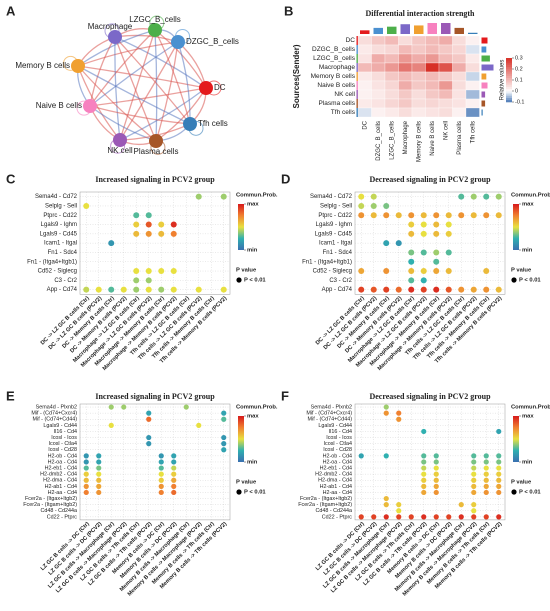 Image resolution: width=550 pixels, height=611 pixels. What do you see at coordinates (62, 462) in the screenshot?
I see `row-label: H2-oa - Cd4` at bounding box center [62, 462].